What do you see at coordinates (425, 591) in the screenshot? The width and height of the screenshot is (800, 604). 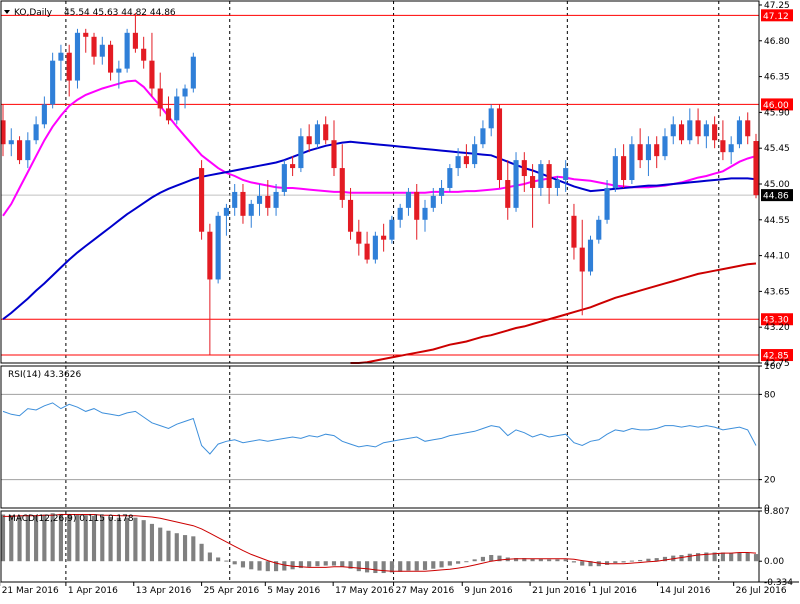 I see `x-tick-label: 27 May 2016` at bounding box center [425, 591].